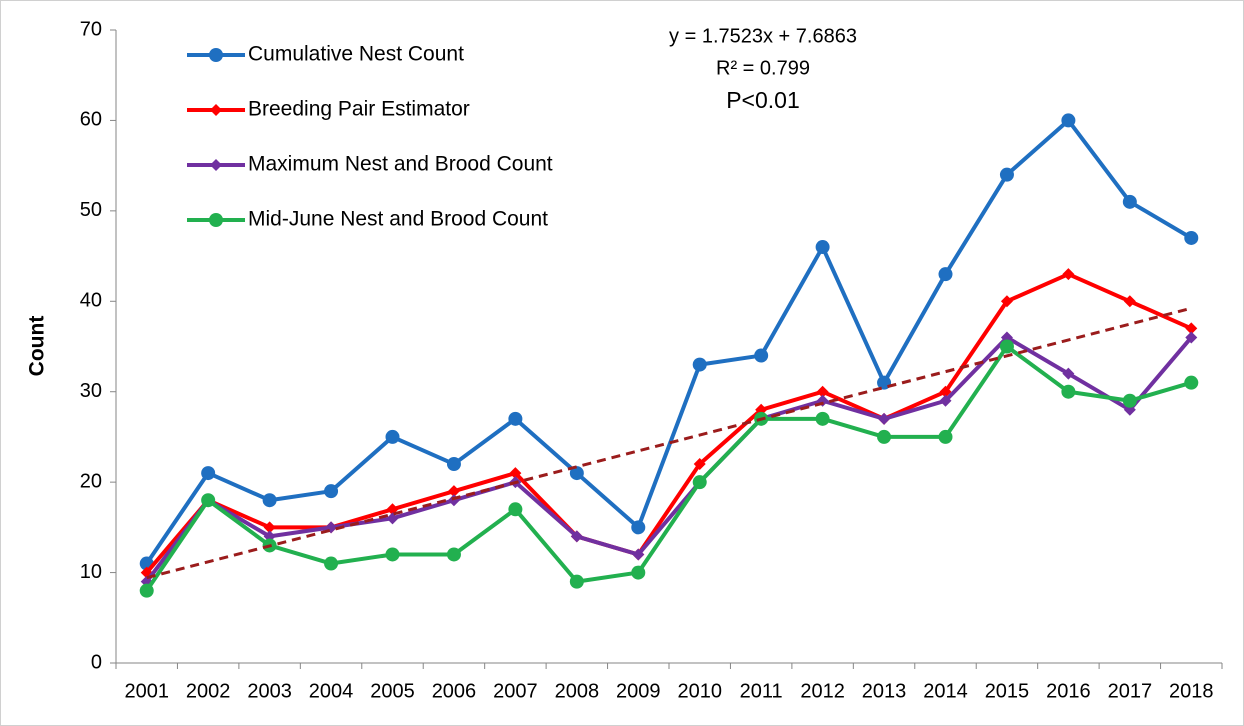  What do you see at coordinates (1007, 691) in the screenshot?
I see `x-tick-label: 2015` at bounding box center [1007, 691].